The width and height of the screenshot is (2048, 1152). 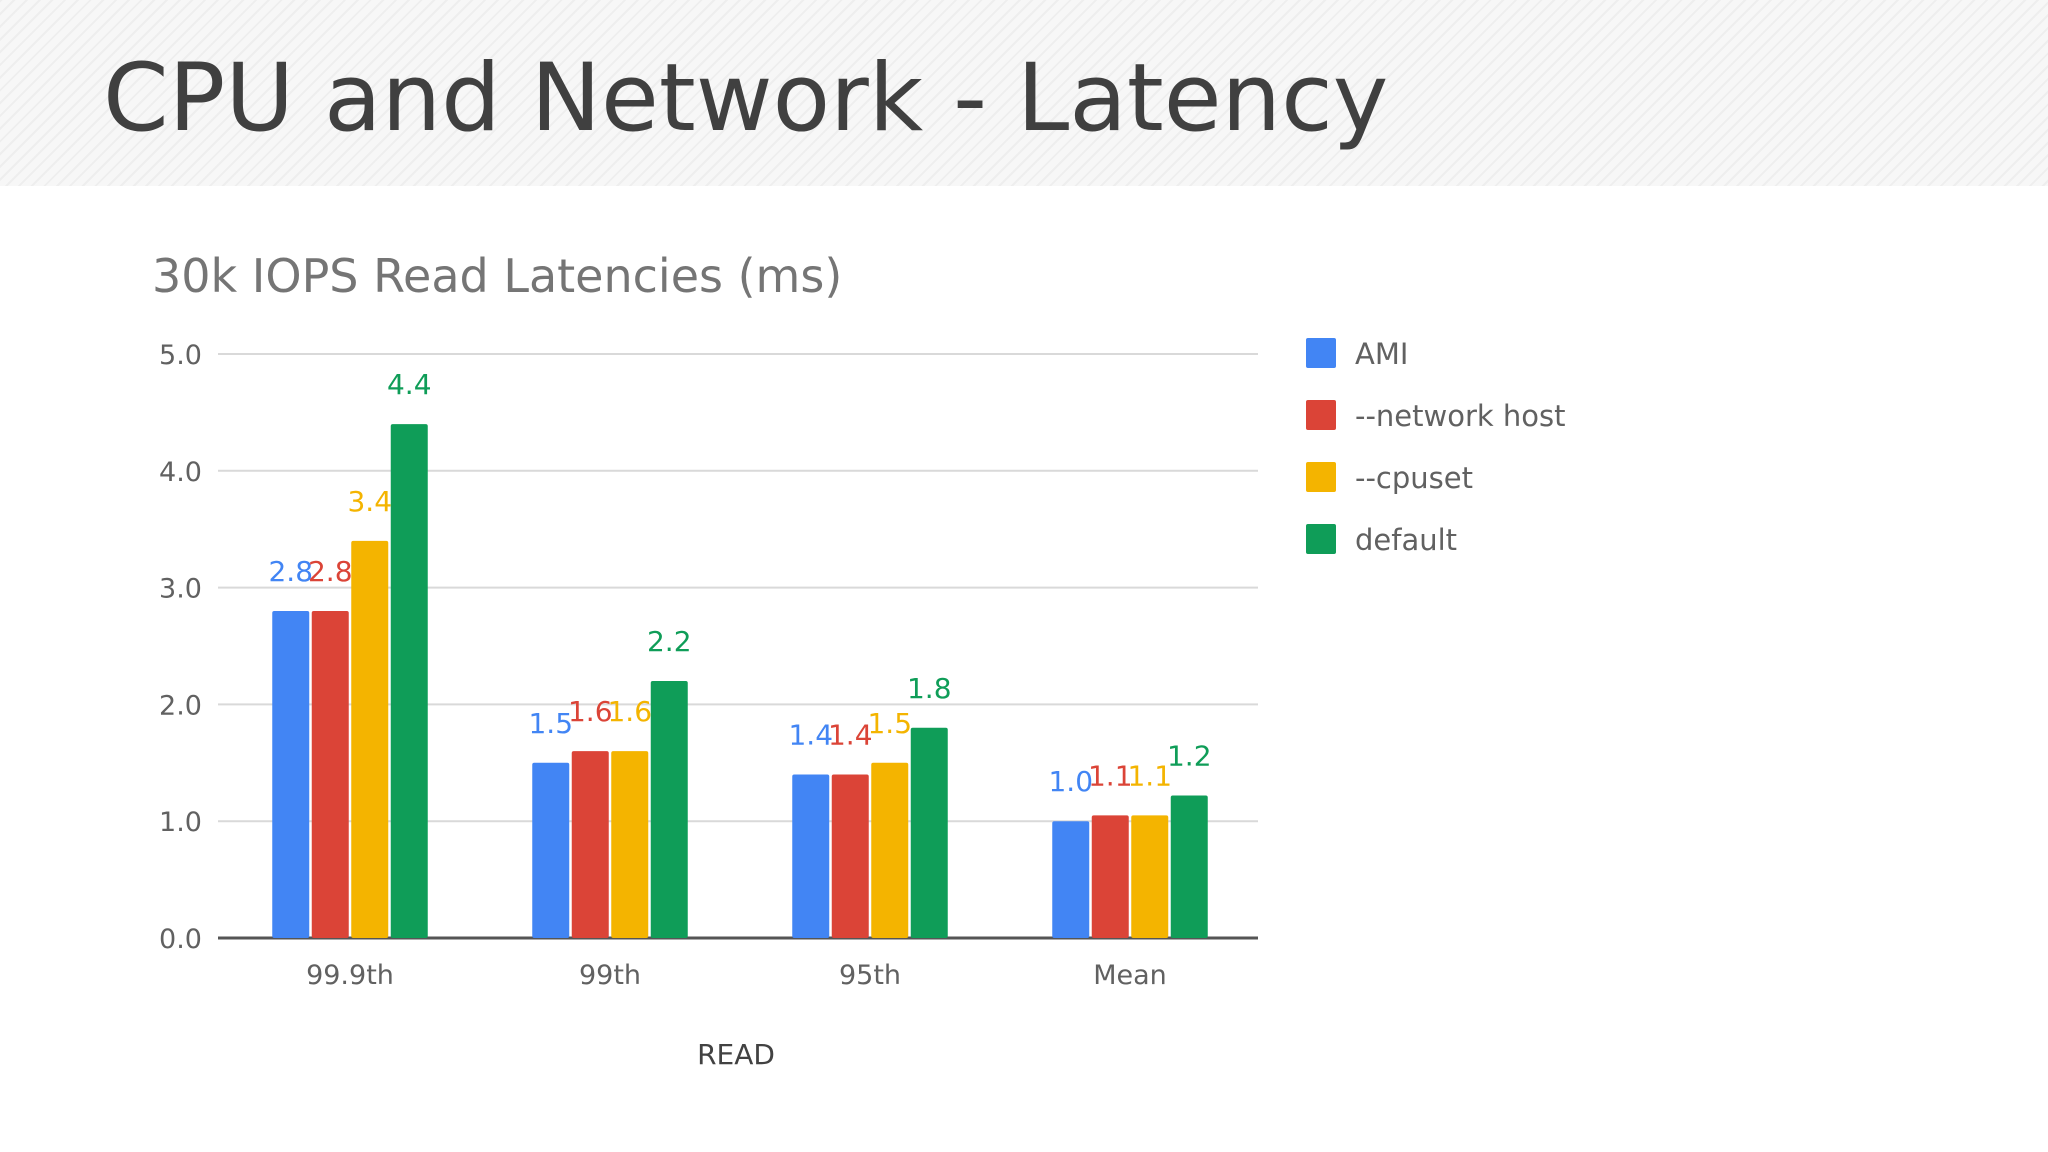 I want to click on legend-entry: AMI, so click(x=1381, y=354).